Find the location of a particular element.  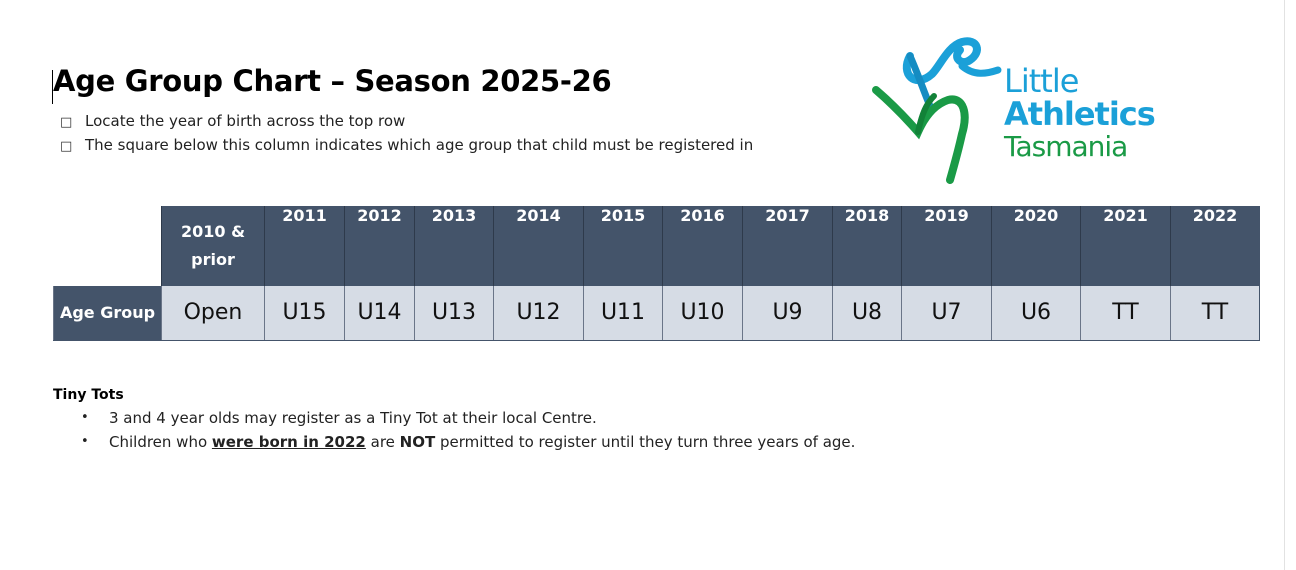

year-header: 2019 is located at coordinates (946, 246).